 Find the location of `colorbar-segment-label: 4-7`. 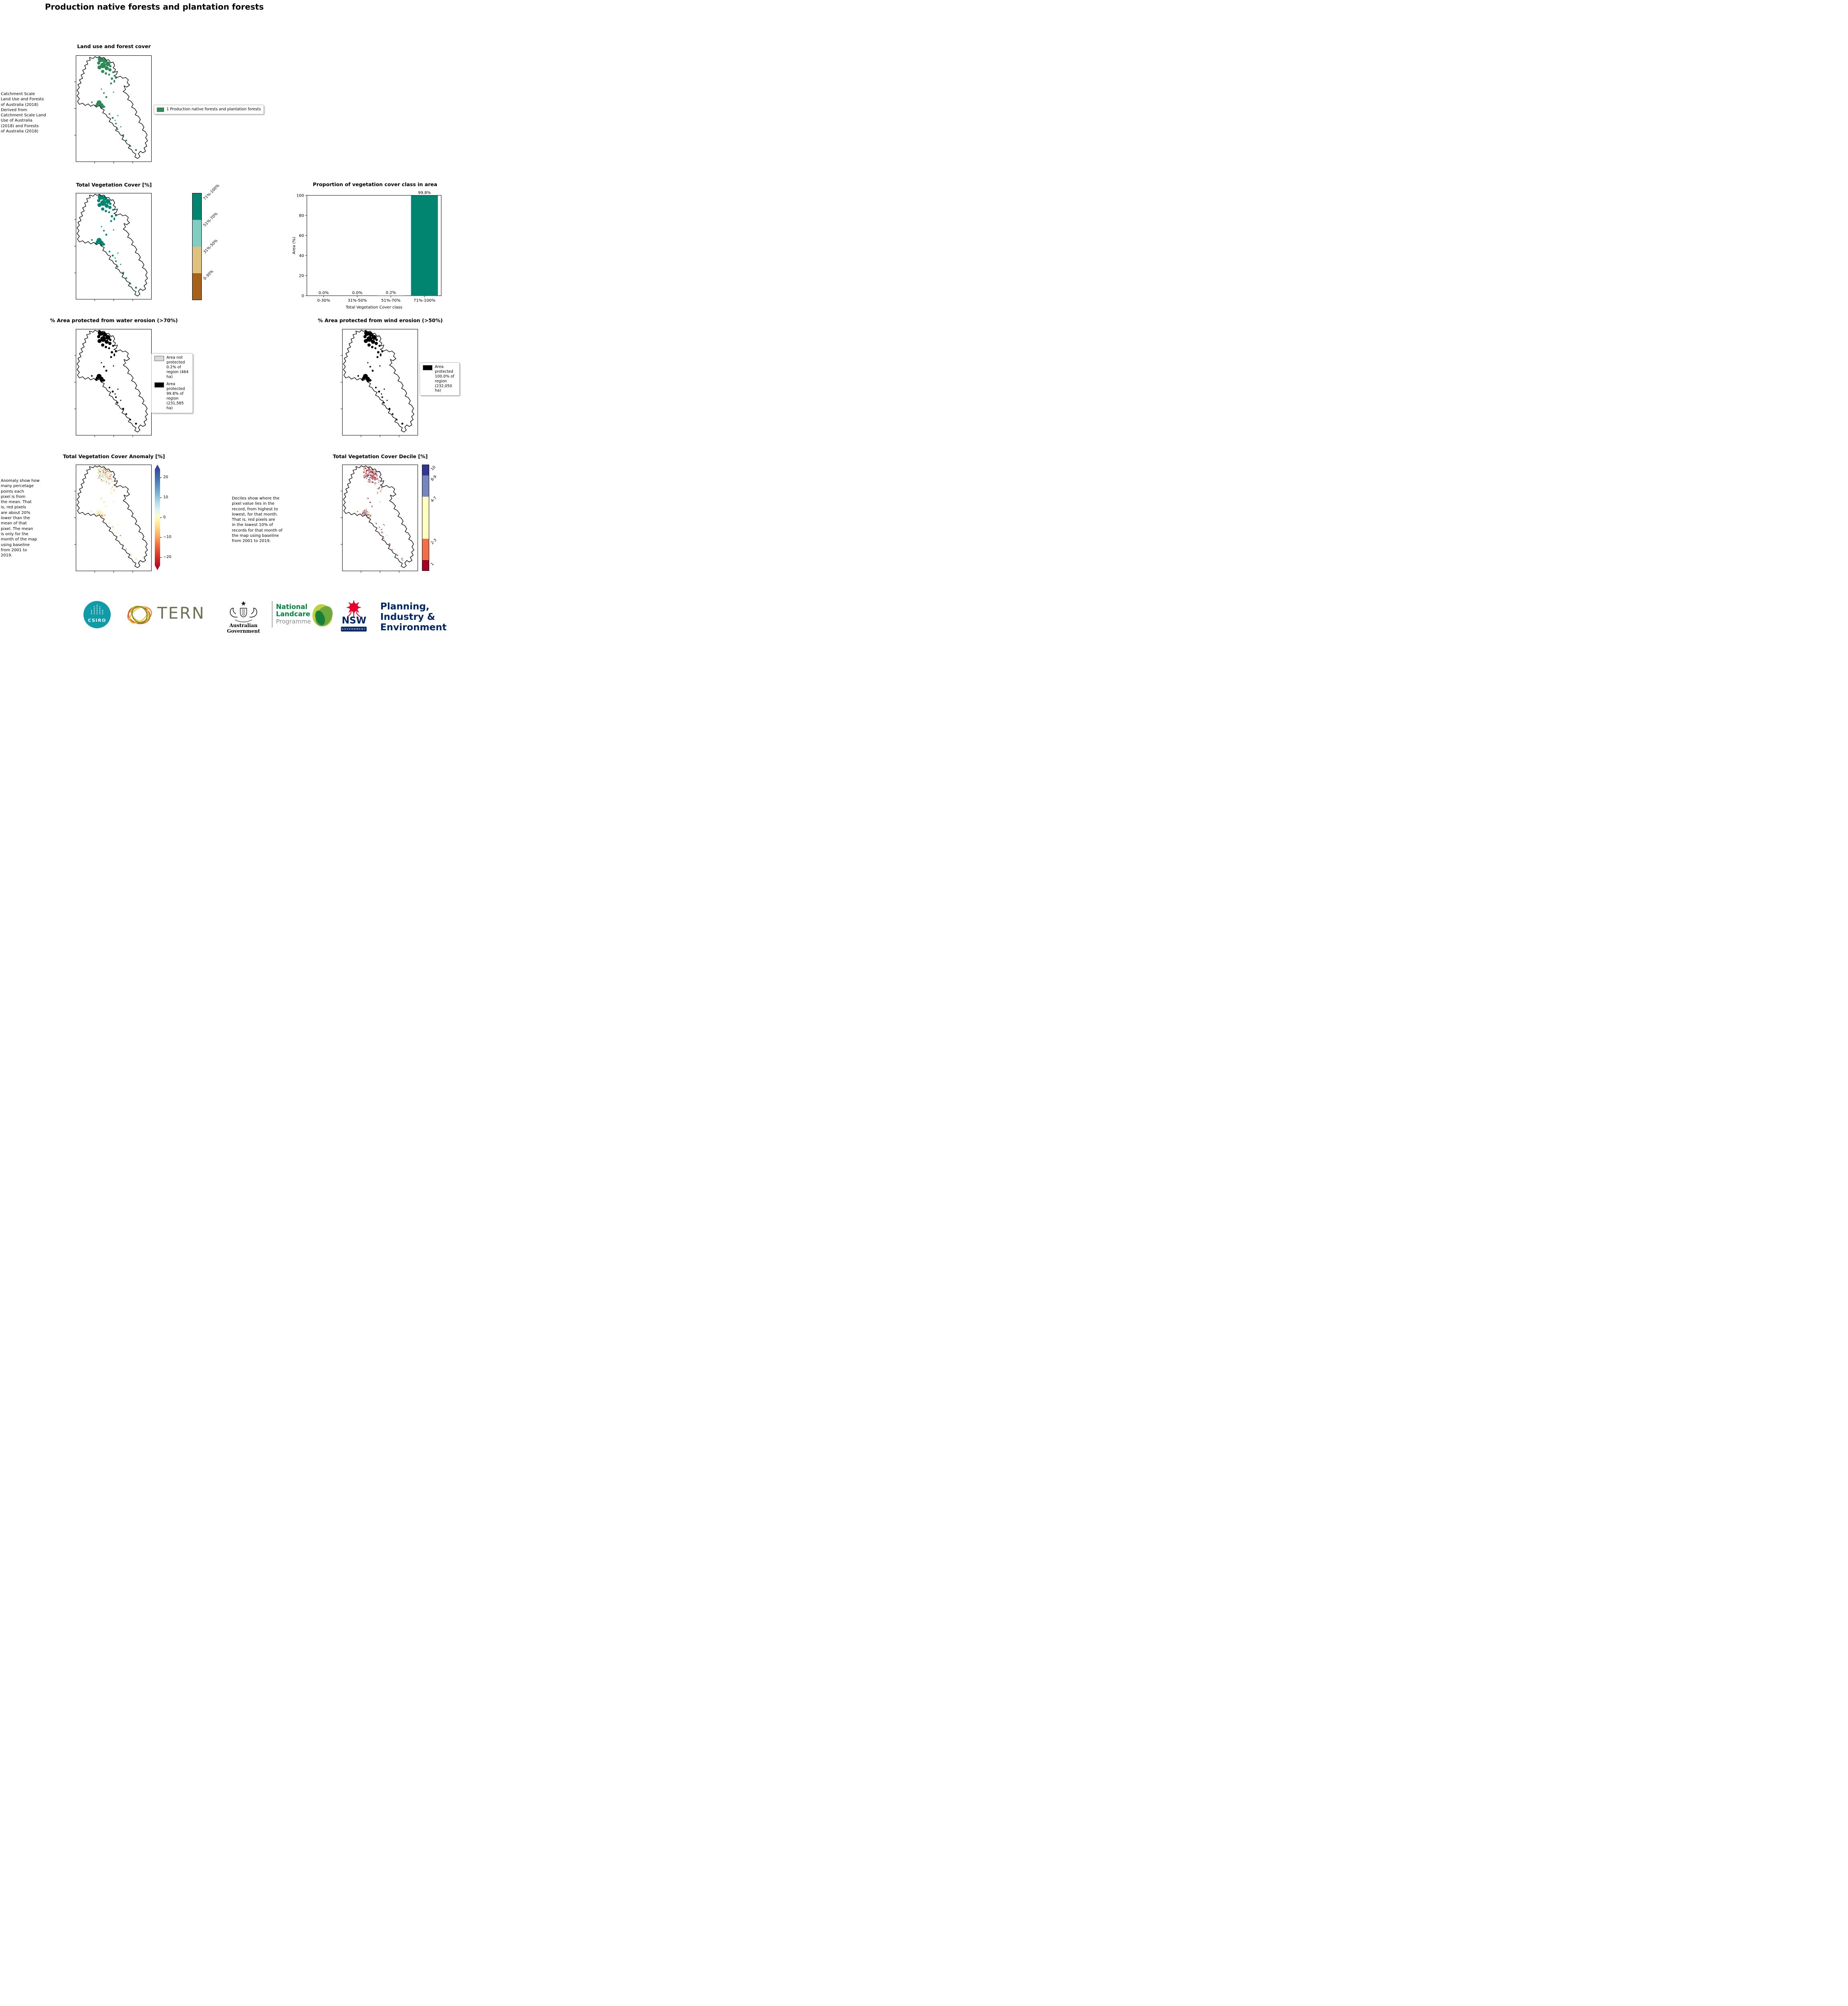

colorbar-segment-label: 4-7 is located at coordinates (434, 499).